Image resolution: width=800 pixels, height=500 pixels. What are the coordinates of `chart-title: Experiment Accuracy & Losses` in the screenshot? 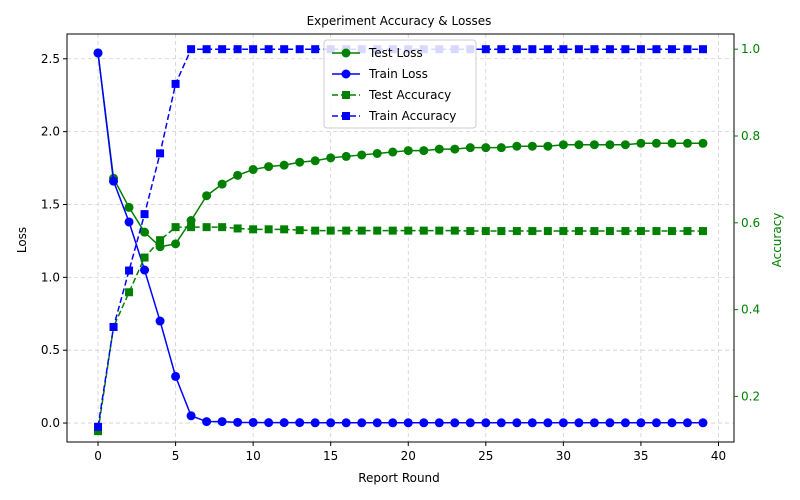 It's located at (399, 21).